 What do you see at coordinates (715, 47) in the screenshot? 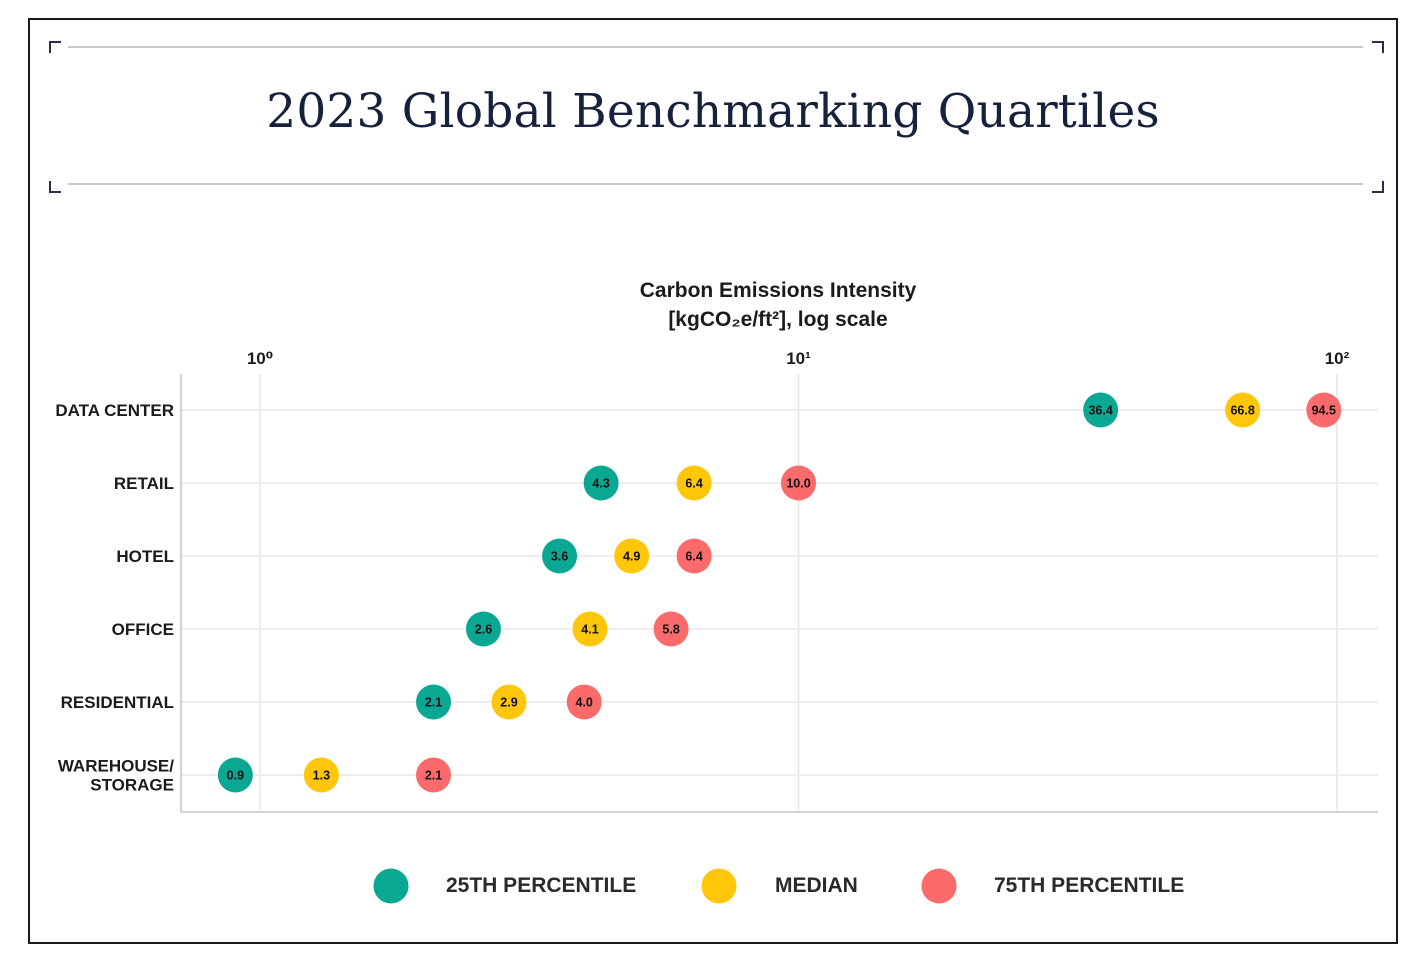
I see `title-rule-top` at bounding box center [715, 47].